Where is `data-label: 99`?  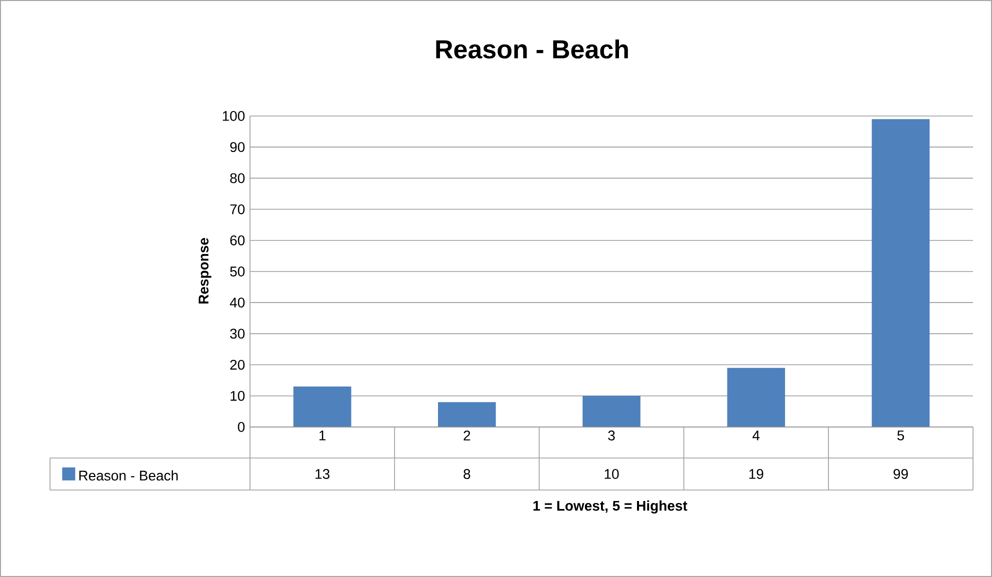 data-label: 99 is located at coordinates (901, 474).